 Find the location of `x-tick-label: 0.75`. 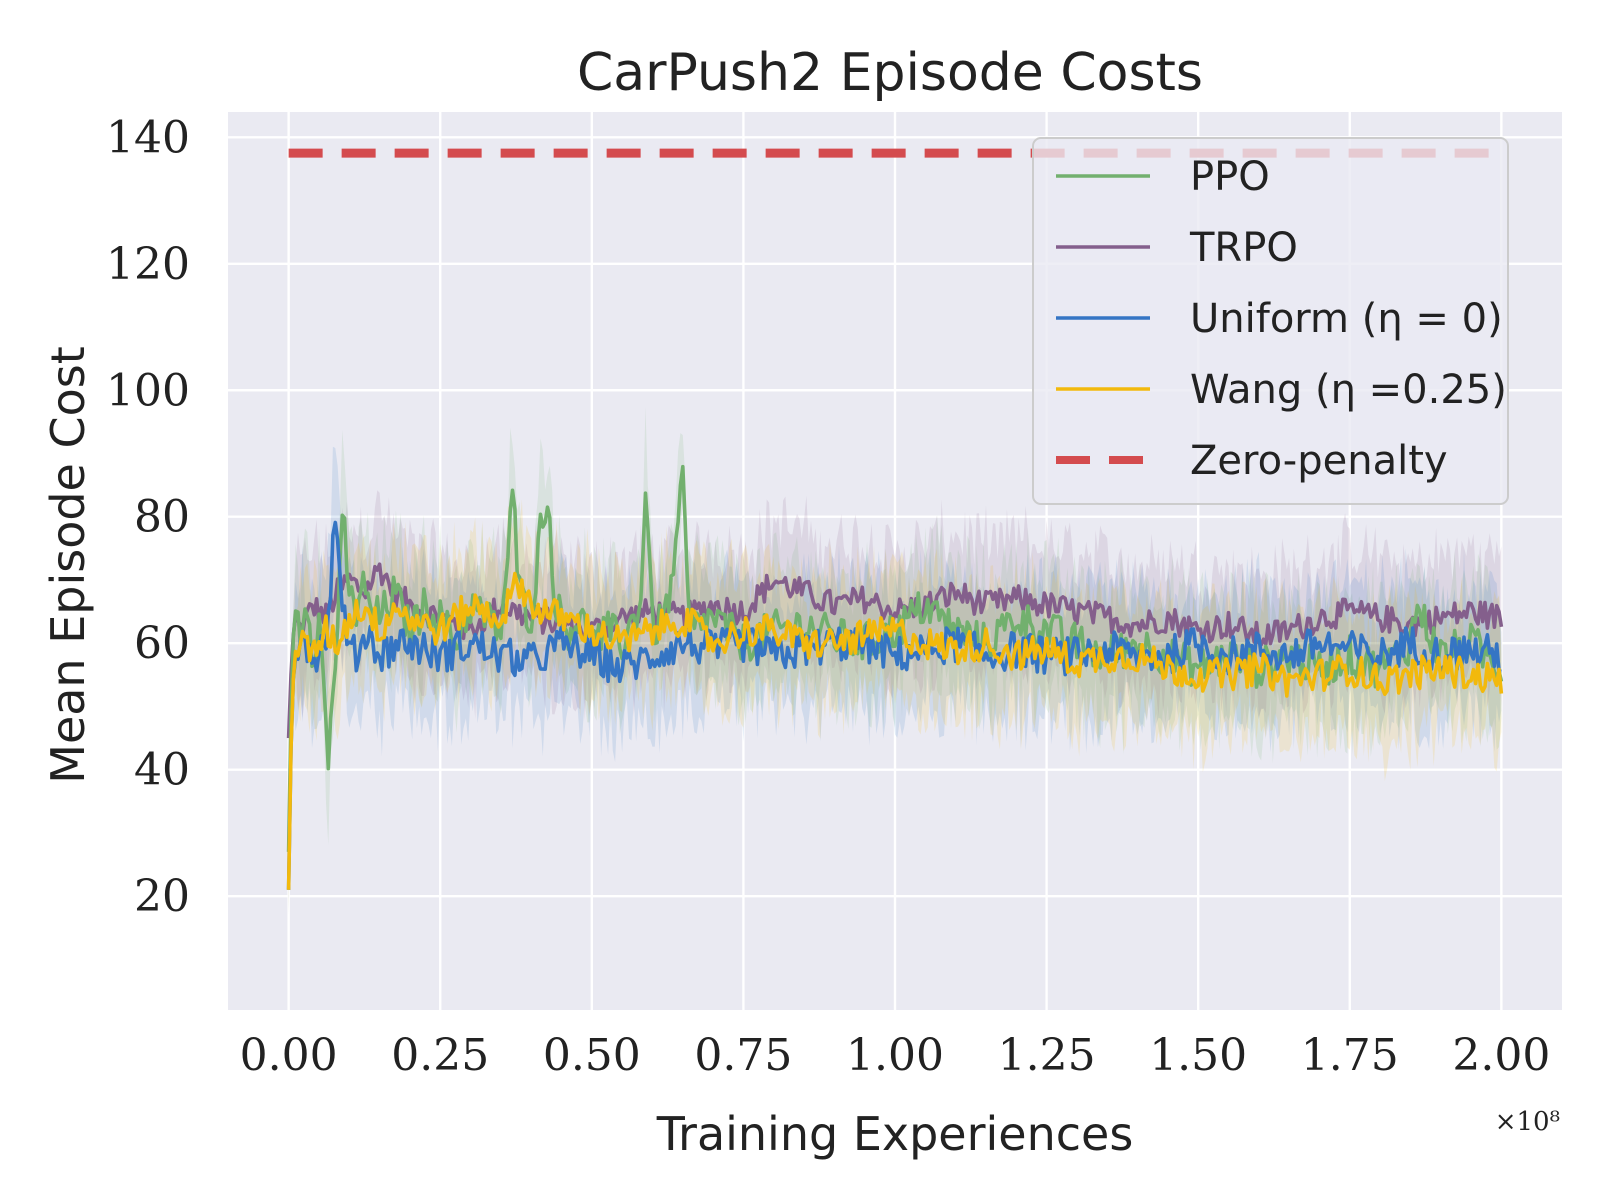

x-tick-label: 0.75 is located at coordinates (743, 1055).